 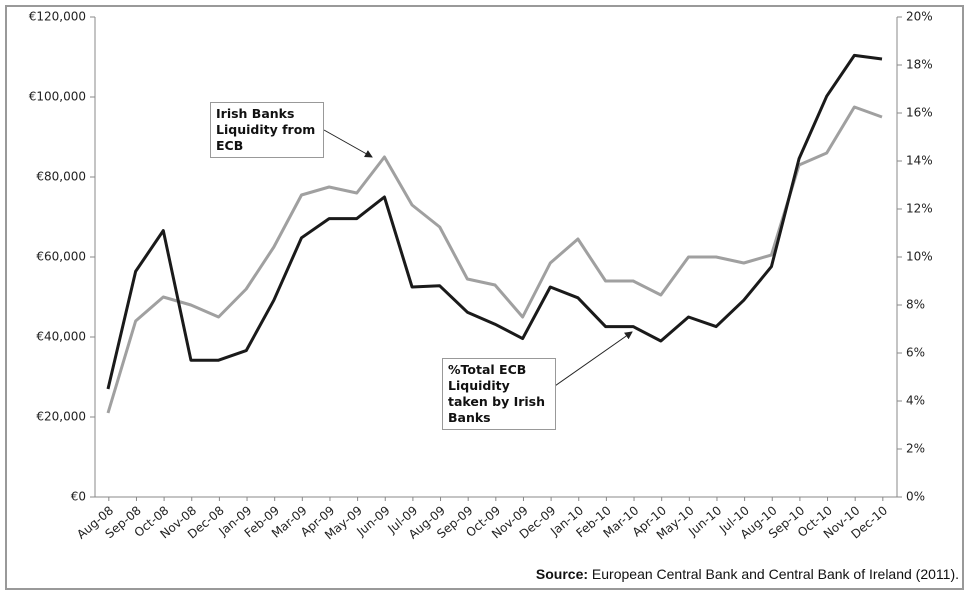 I want to click on source-label: Source:, so click(x=562, y=574).